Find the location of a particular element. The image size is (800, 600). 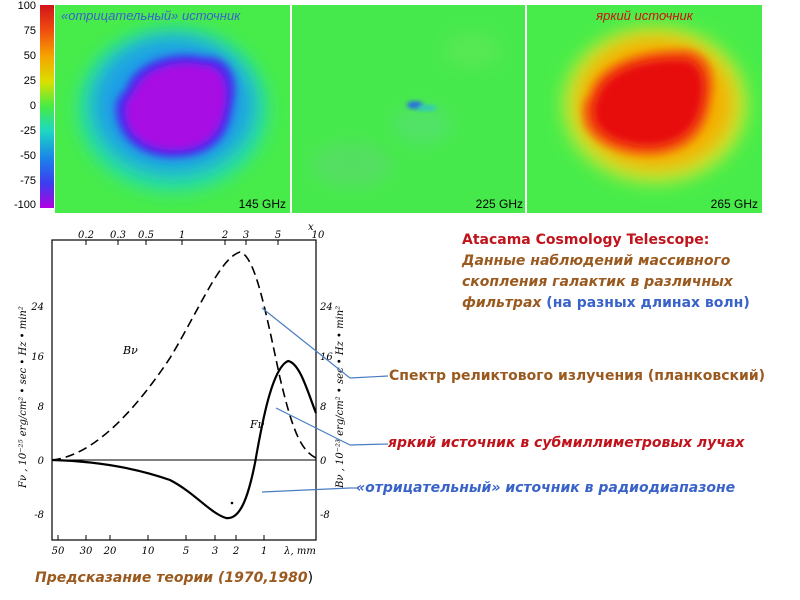

top-tick: 0.3 is located at coordinates (118, 235).